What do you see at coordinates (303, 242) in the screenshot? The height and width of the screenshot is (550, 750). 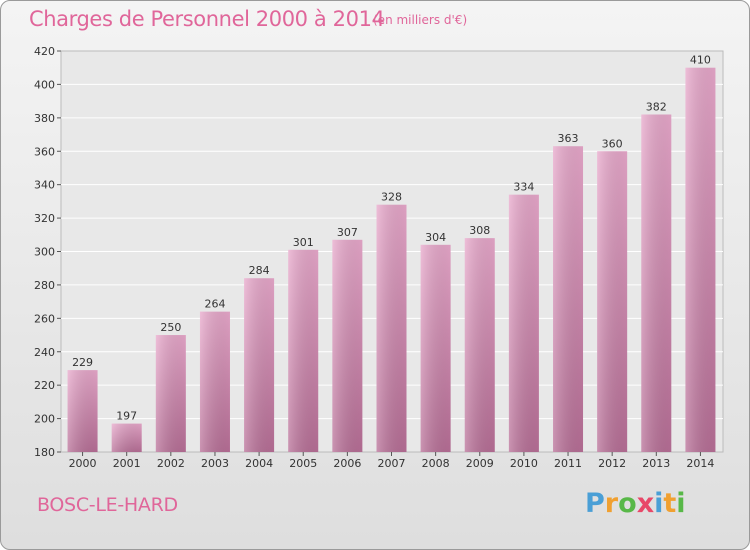 I see `value-label: 301` at bounding box center [303, 242].